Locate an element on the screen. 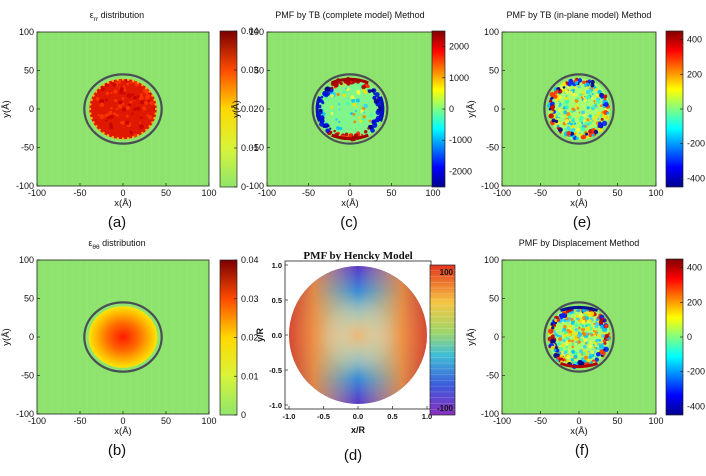  y-tick-label: 1.0 is located at coordinates (277, 265).